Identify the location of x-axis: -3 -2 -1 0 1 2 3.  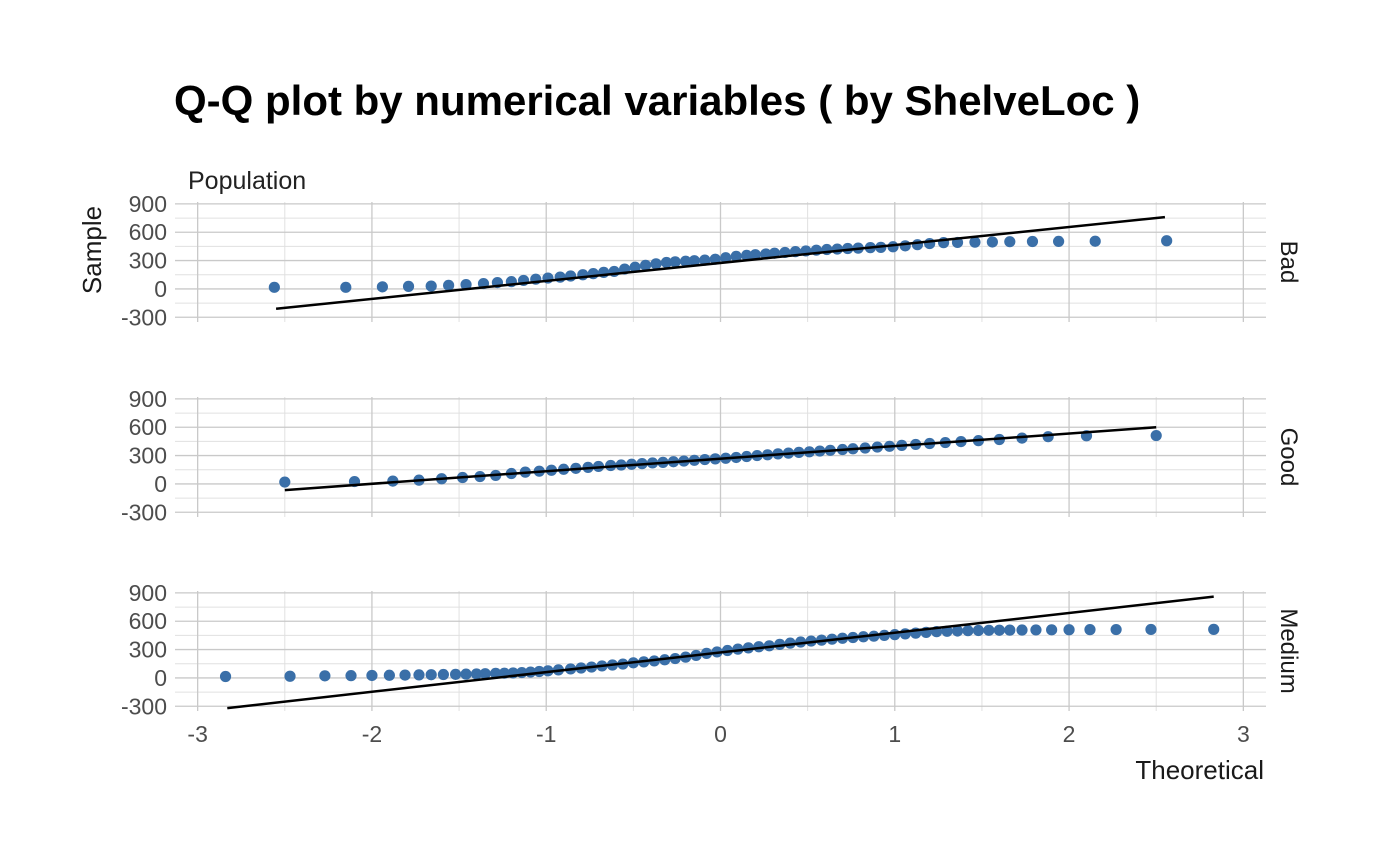
(718, 734).